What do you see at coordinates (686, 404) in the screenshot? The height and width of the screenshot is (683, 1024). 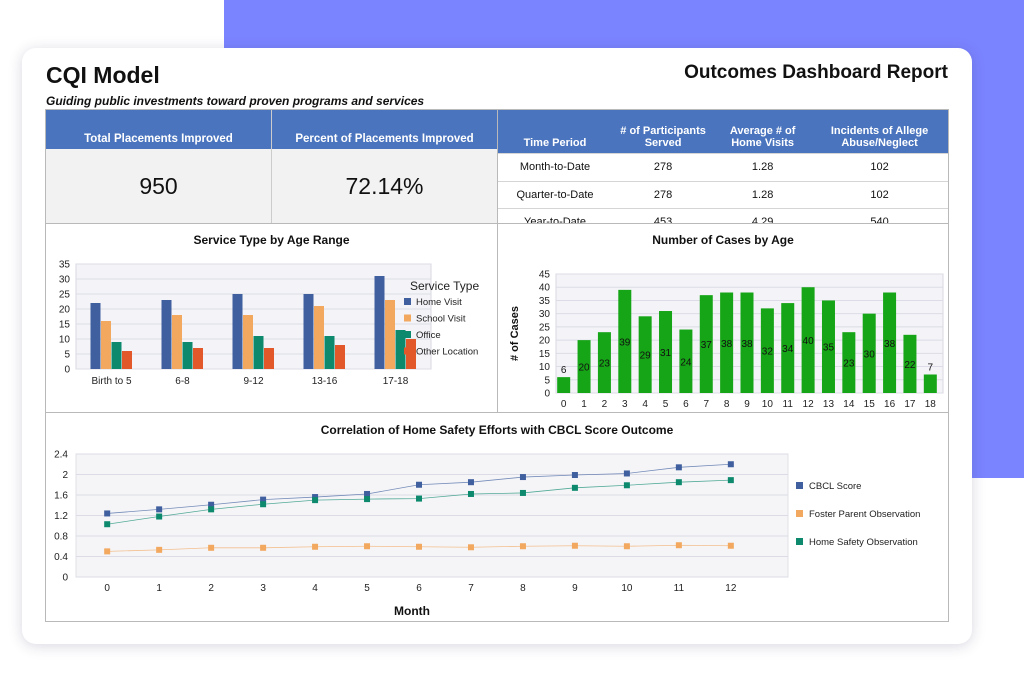 I see `x-tick-label: 6` at bounding box center [686, 404].